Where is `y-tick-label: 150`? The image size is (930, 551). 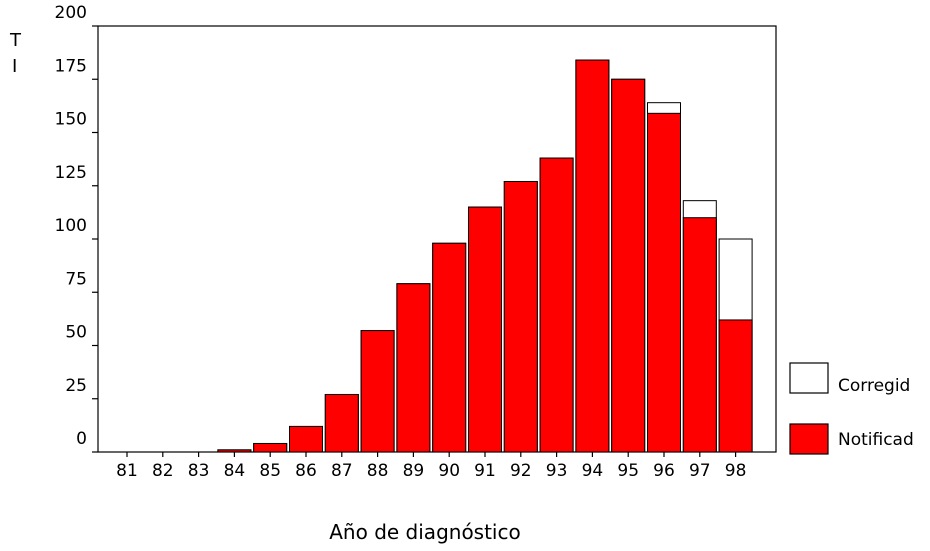
y-tick-label: 150 is located at coordinates (71, 120).